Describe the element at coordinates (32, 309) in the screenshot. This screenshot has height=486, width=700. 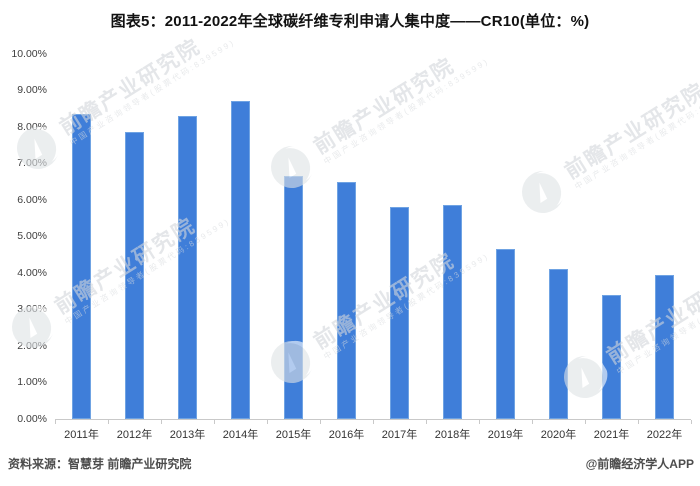
I see `y-axis-label: 3.00%` at that location.